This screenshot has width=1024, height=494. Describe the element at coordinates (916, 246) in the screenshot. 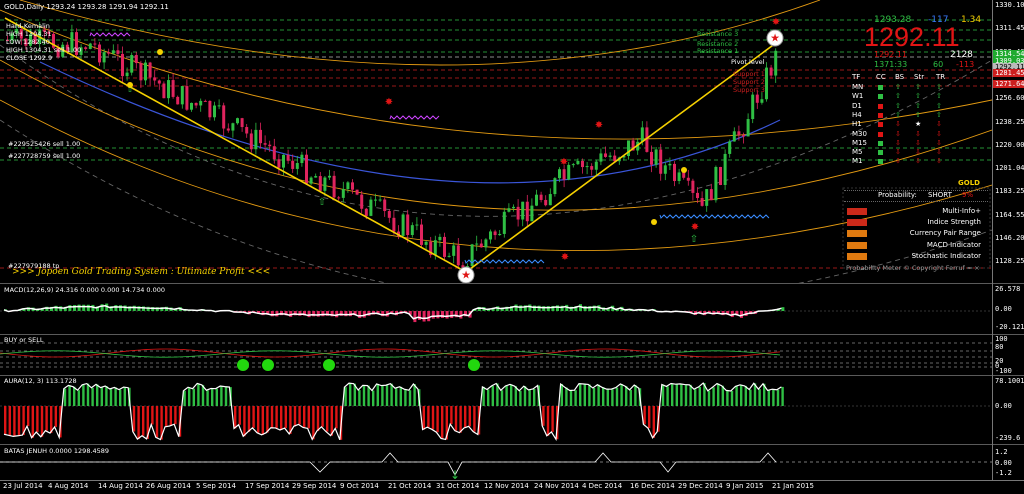

I see `menu-item: MACD Indicator` at that location.